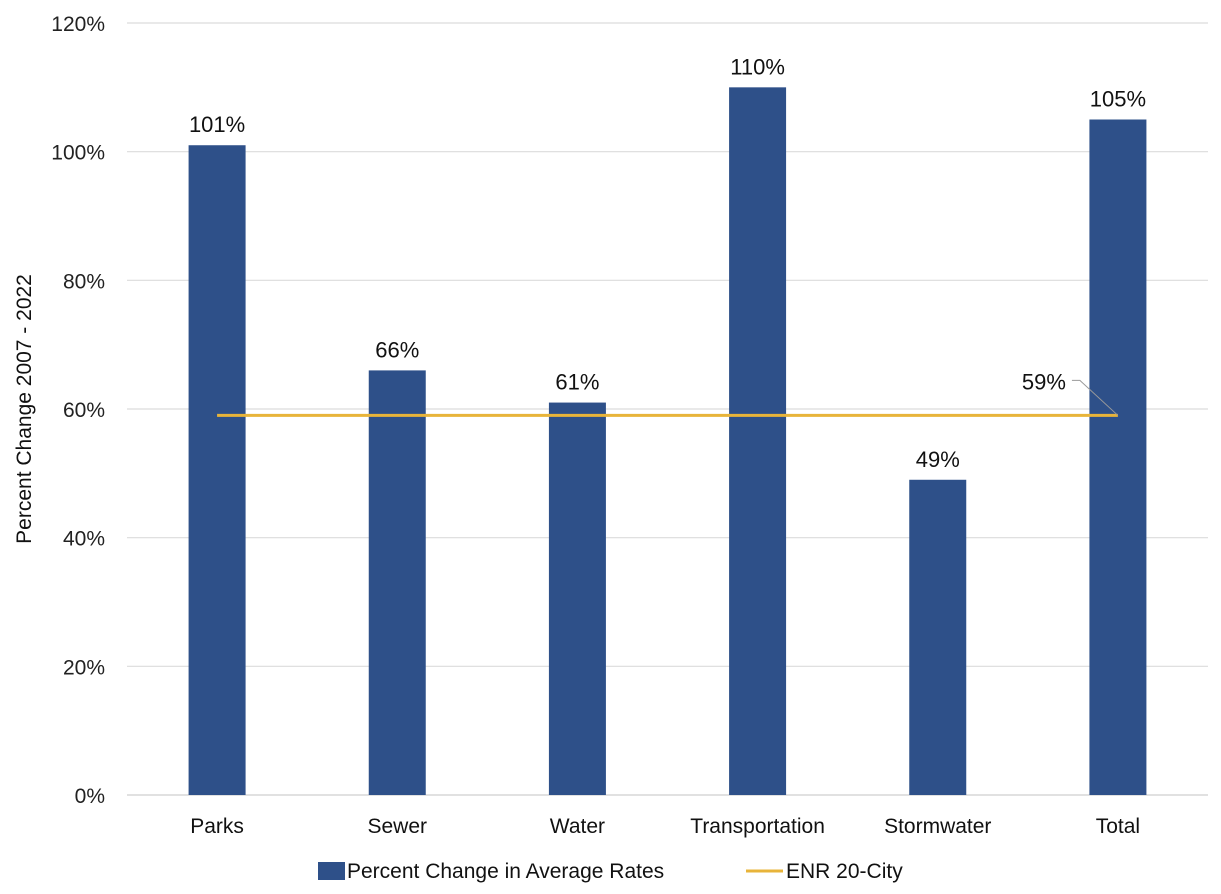 The width and height of the screenshot is (1221, 894). What do you see at coordinates (757, 826) in the screenshot?
I see `category-label: Transportation` at bounding box center [757, 826].